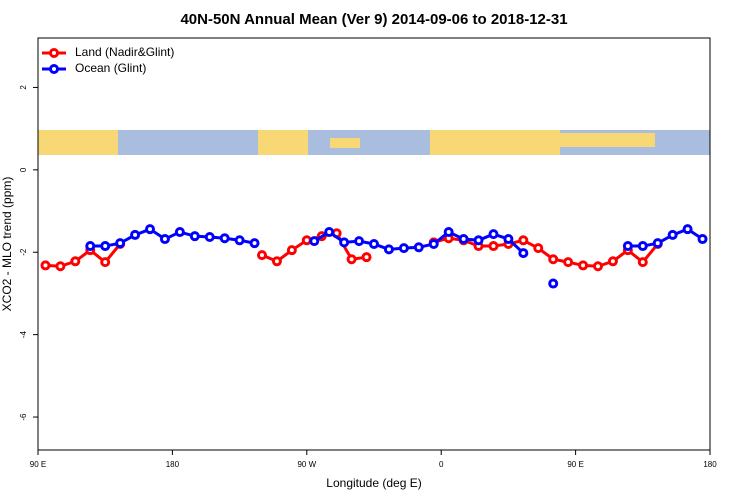  Describe the element at coordinates (23, 335) in the screenshot. I see `y-tick-label: -4` at that location.